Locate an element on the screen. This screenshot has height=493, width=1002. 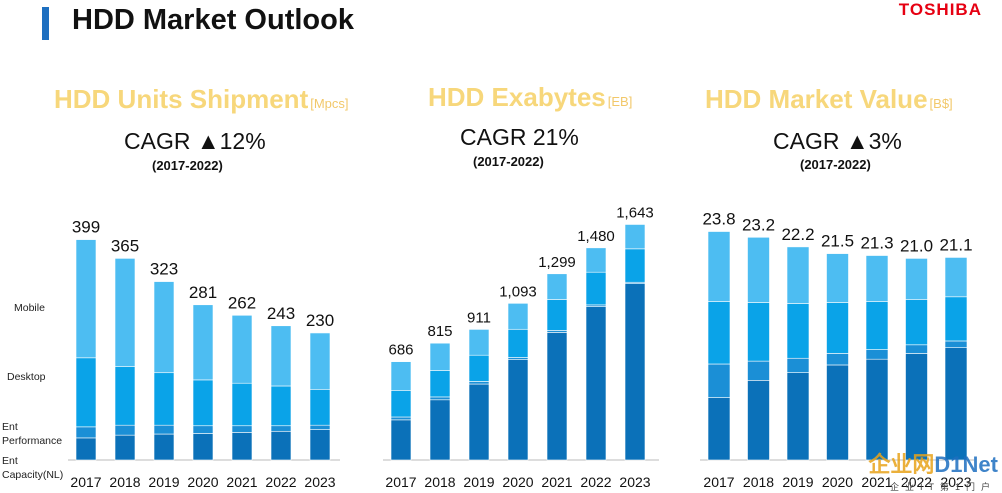
legend-mobile-label: Mobile is located at coordinates (29, 308).